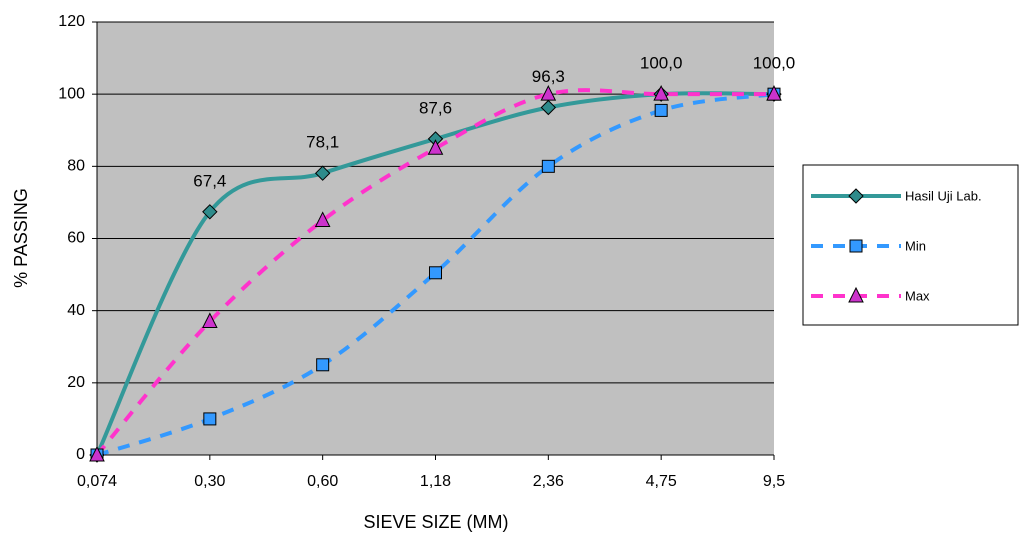  What do you see at coordinates (71, 21) in the screenshot?
I see `y-tick-label: 120` at bounding box center [71, 21].